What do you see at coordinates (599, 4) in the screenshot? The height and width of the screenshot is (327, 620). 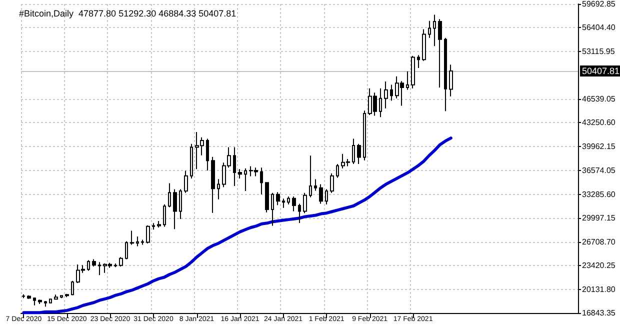 I see `y-tick-label: 59692.85` at bounding box center [599, 4].